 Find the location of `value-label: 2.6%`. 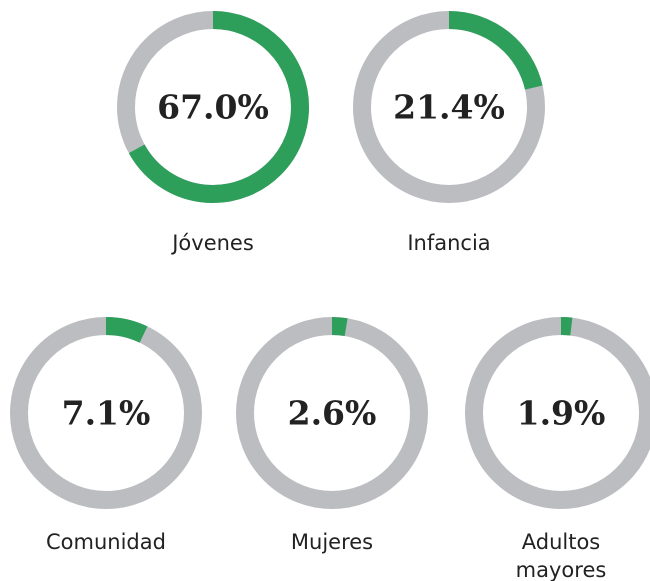

value-label: 2.6% is located at coordinates (332, 413).